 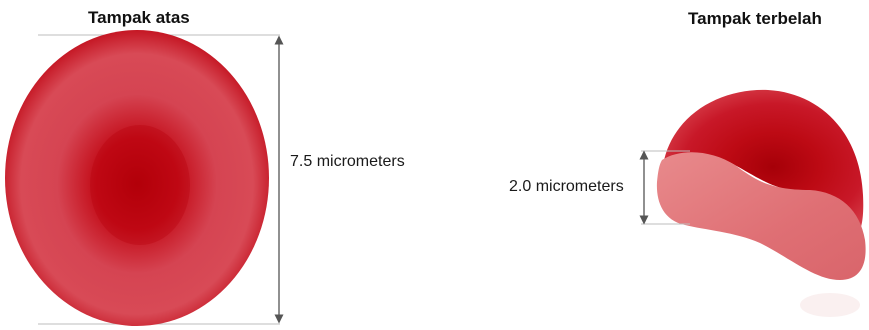 What do you see at coordinates (761, 216) in the screenshot?
I see `cell-cross-section-cut-face` at bounding box center [761, 216].